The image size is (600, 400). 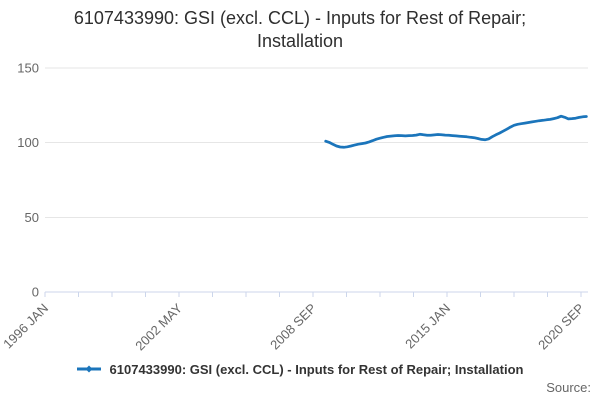 I want to click on x-axis-label: 2008 SEP, so click(x=293, y=327).